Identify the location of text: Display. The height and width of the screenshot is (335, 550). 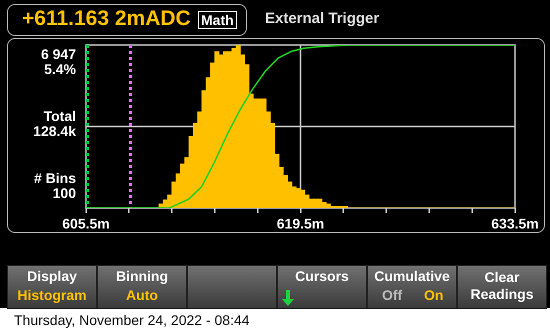
(52, 276).